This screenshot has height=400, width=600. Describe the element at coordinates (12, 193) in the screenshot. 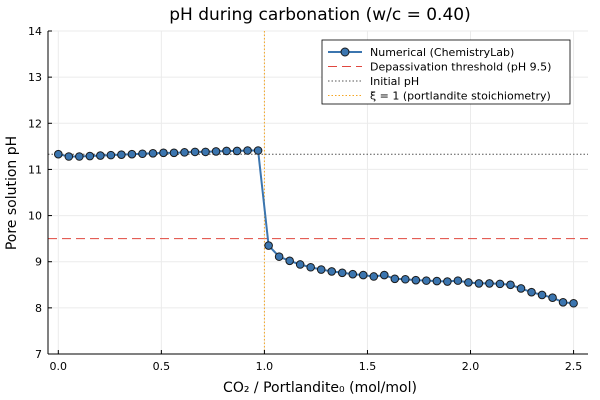

I see `y-axis-label: Pore solution pH` at that location.